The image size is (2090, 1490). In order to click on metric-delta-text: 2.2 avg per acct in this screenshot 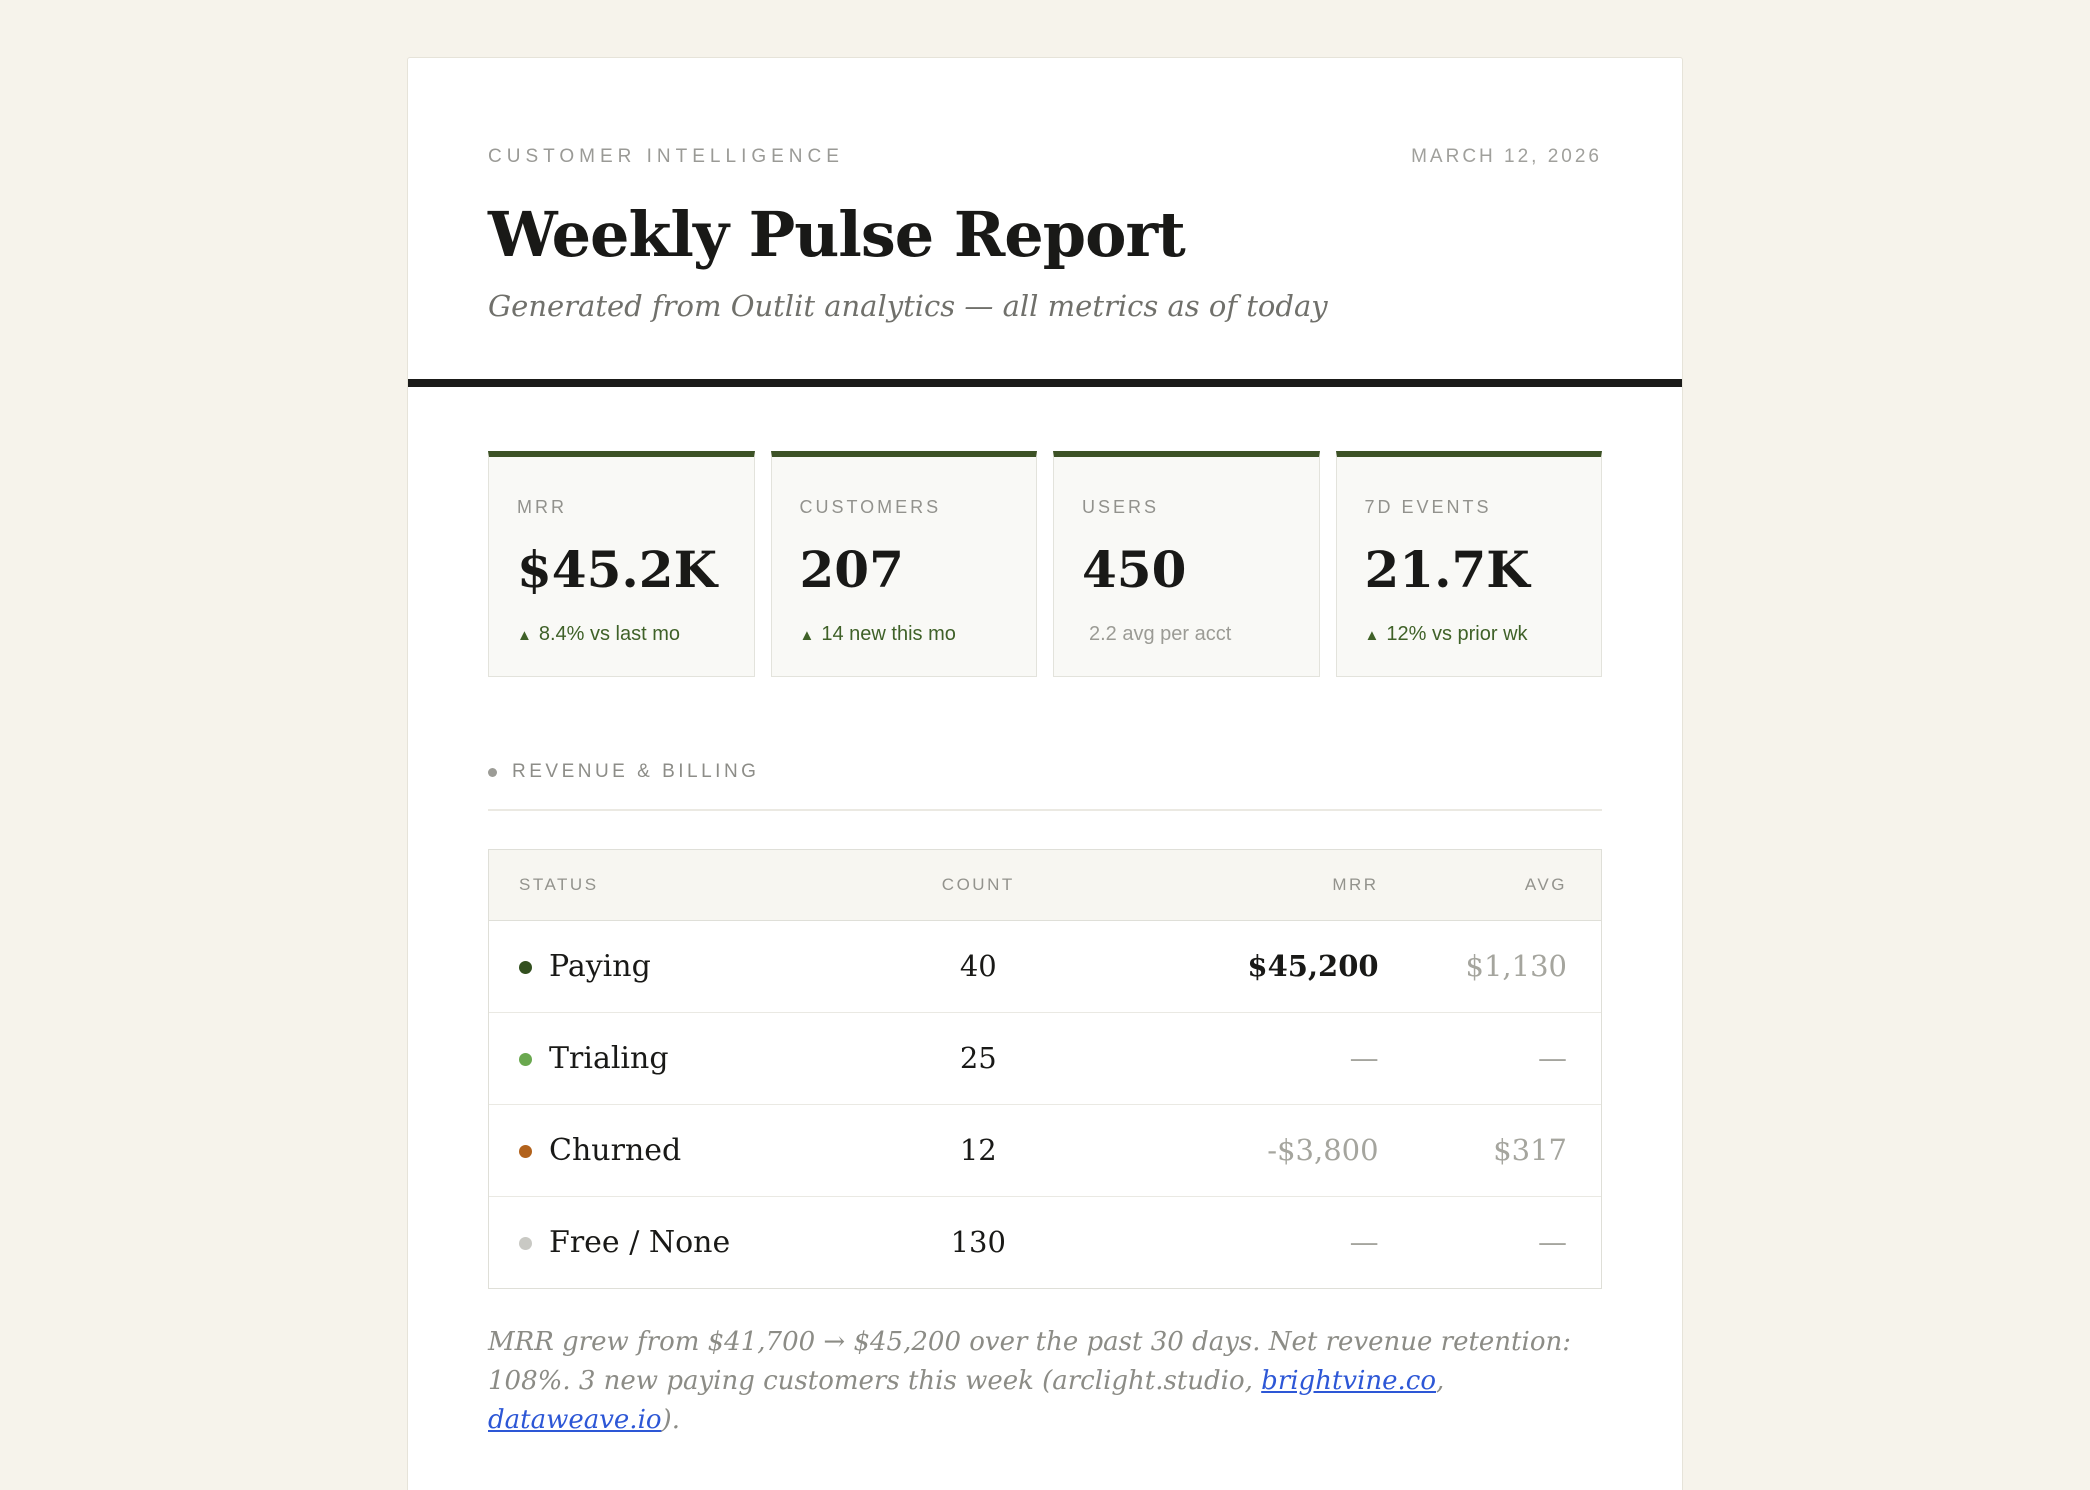, I will do `click(1160, 634)`.